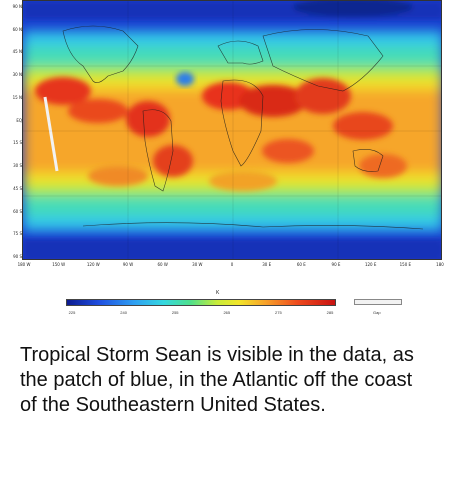 This screenshot has height=480, width=450. Describe the element at coordinates (17, 188) in the screenshot. I see `latitude-label: 45 S` at that location.